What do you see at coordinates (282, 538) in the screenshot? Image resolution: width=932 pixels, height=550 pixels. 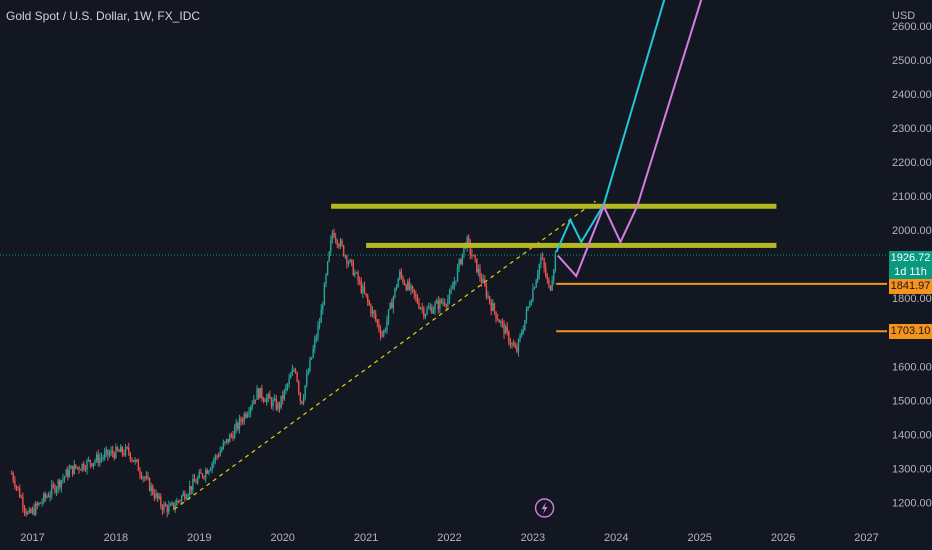 I see `x-tick-label: 2020` at bounding box center [282, 538].